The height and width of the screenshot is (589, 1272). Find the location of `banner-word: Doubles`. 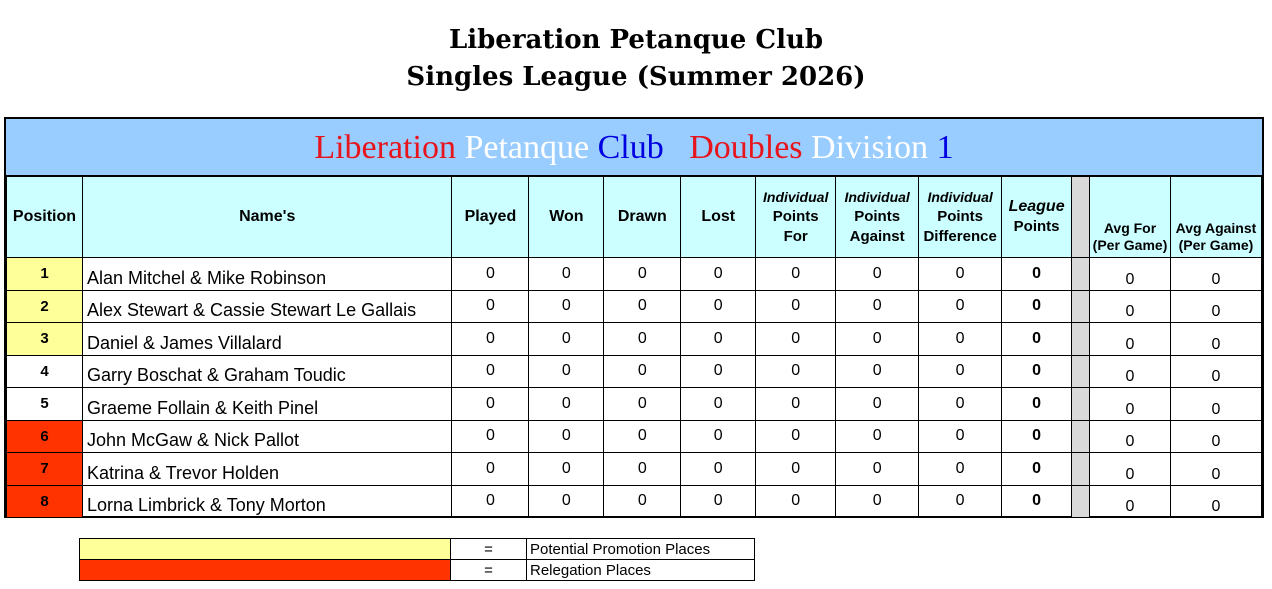

banner-word: Doubles is located at coordinates (746, 147).